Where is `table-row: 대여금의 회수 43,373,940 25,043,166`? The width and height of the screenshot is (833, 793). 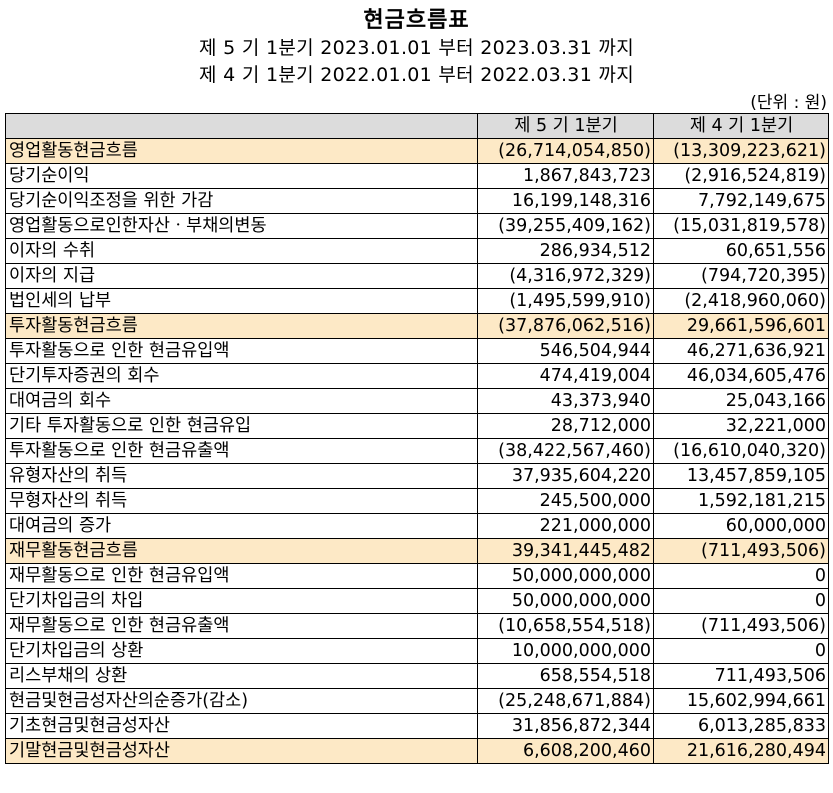
table-row: 대여금의 회수 43,373,940 25,043,166 is located at coordinates (417, 401).